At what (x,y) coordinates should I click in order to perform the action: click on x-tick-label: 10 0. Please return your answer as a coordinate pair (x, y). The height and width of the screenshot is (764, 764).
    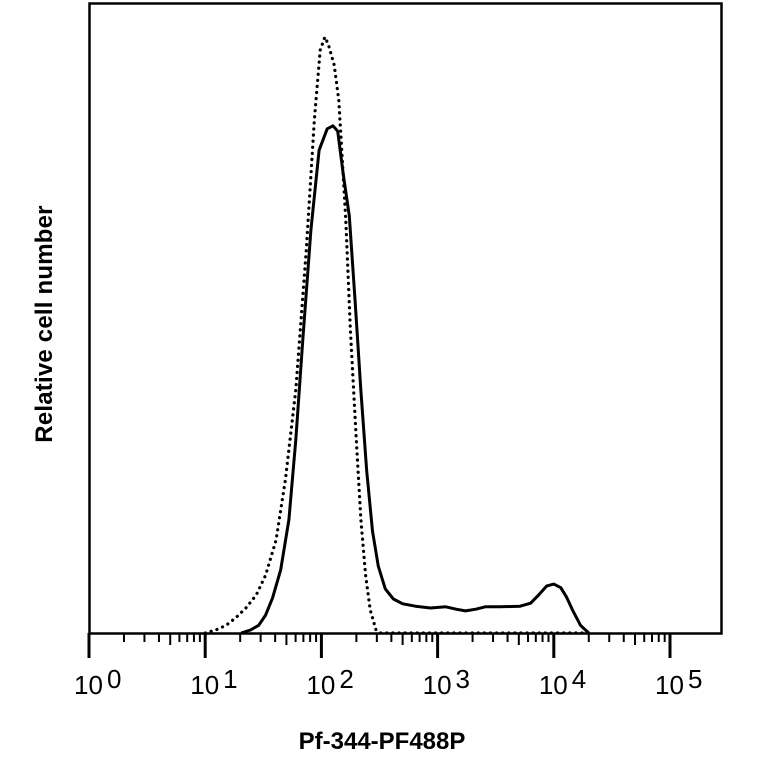
    Looking at the image, I should click on (98, 682).